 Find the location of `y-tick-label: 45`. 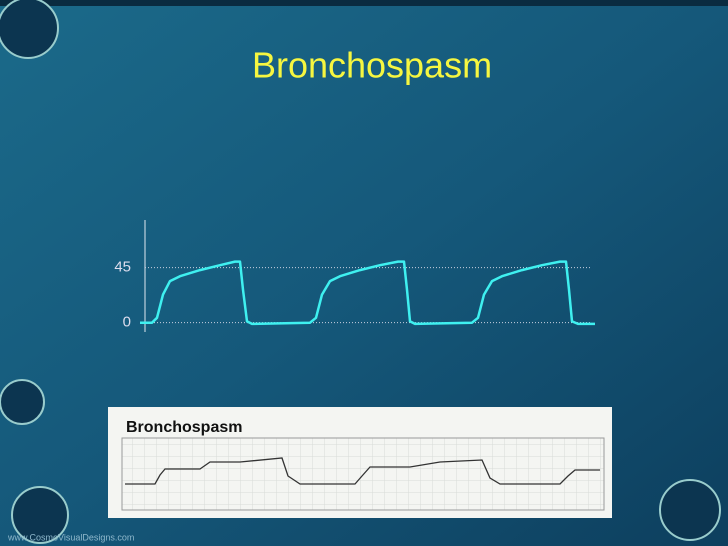

y-tick-label: 45 is located at coordinates (122, 267).